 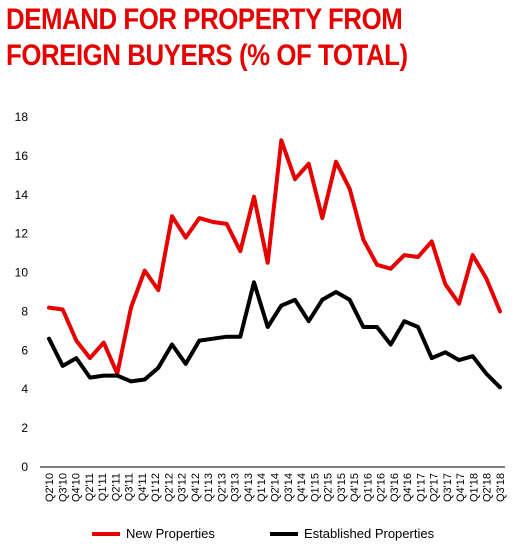 What do you see at coordinates (169, 487) in the screenshot?
I see `x-tick-label: Q2'12` at bounding box center [169, 487].